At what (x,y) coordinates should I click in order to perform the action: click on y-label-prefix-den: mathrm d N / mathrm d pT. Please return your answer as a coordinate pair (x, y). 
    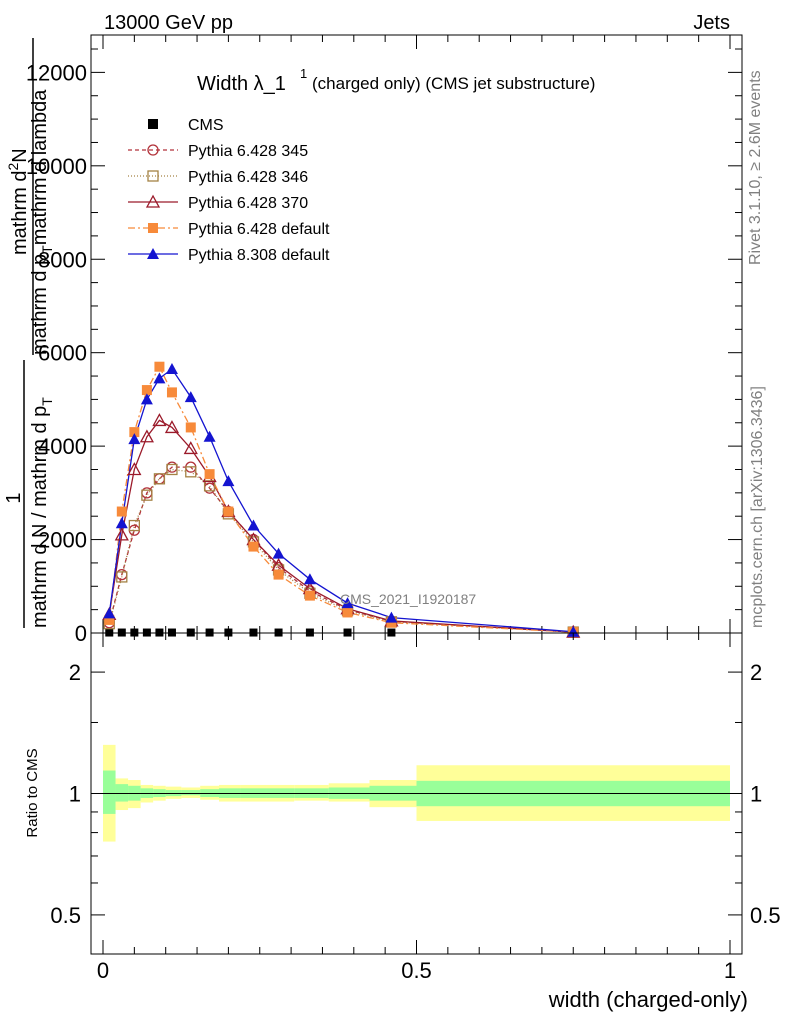
    Looking at the image, I should click on (42, 512).